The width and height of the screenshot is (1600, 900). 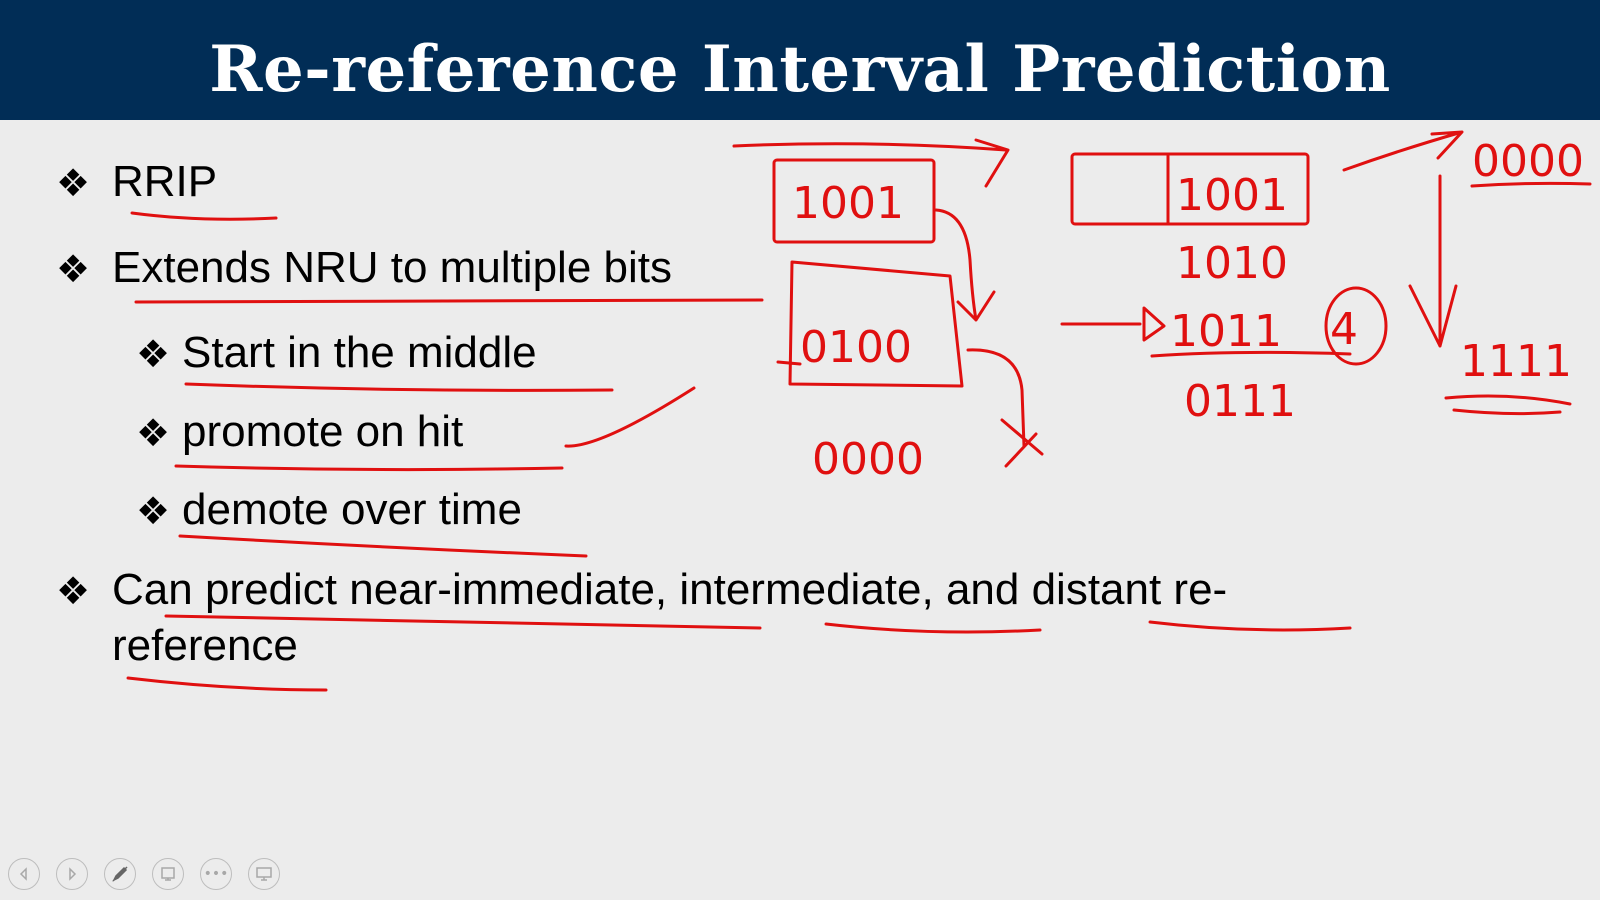 I want to click on box-b, so click(x=870, y=324).